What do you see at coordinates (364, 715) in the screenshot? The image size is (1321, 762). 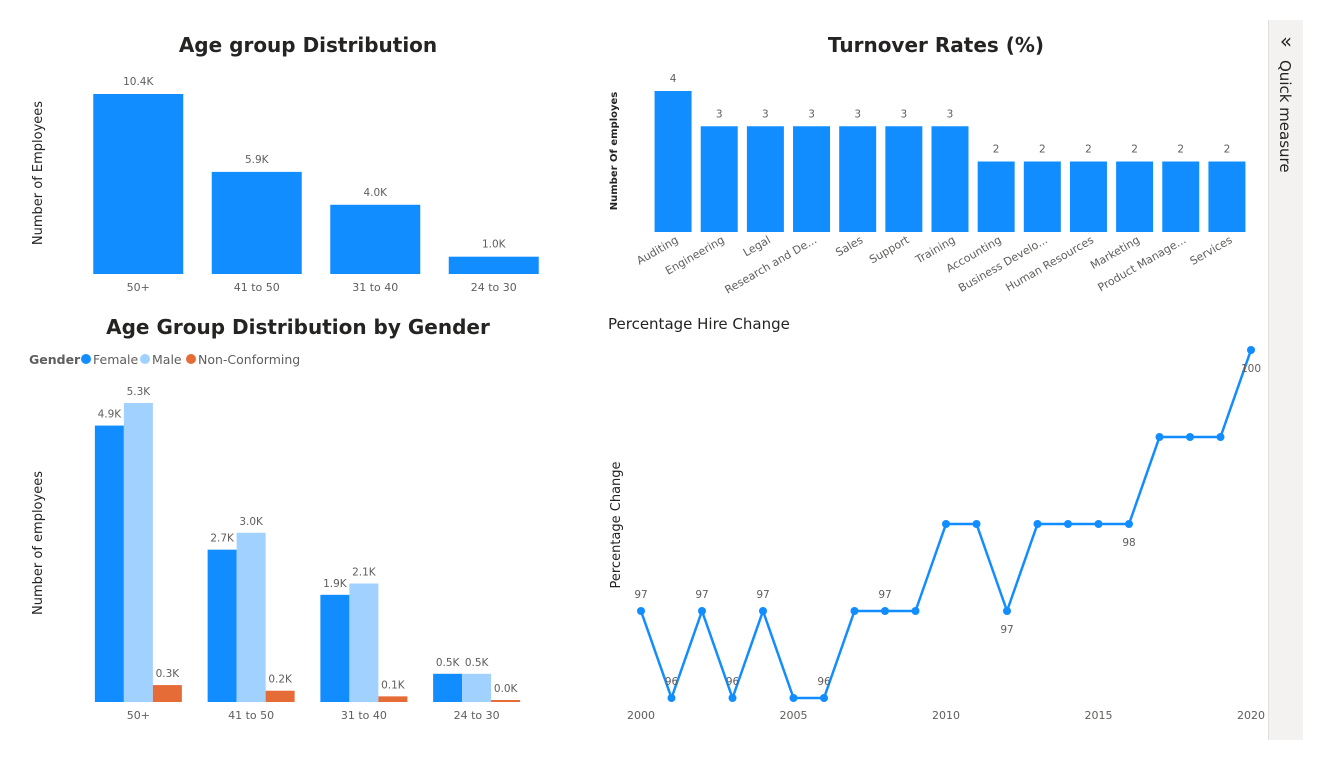 I see `gender-x-tick: 31 to 40` at bounding box center [364, 715].